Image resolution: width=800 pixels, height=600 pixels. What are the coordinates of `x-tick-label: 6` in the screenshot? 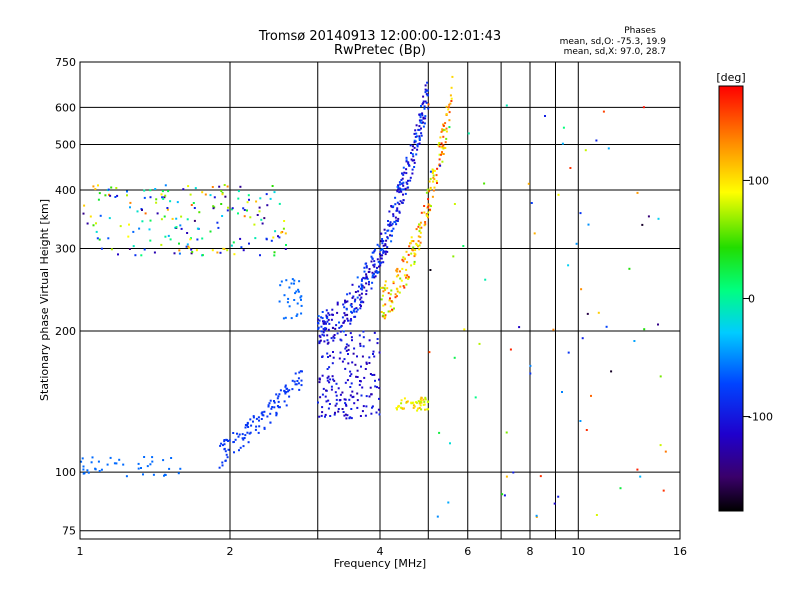 It's located at (467, 551).